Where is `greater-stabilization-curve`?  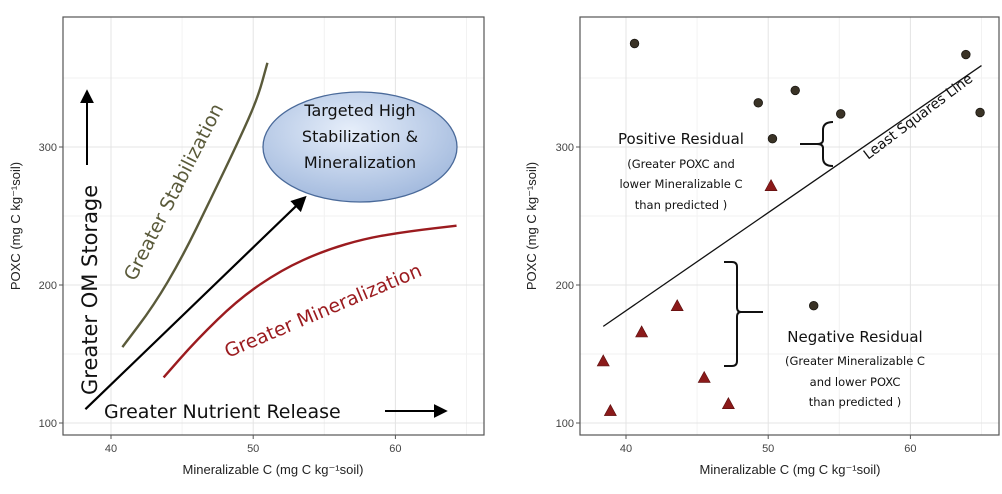 greater-stabilization-curve is located at coordinates (195, 205).